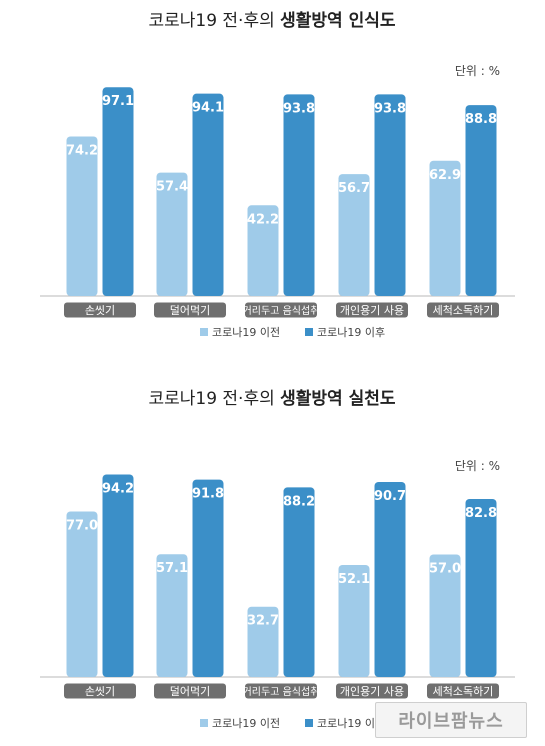 The height and width of the screenshot is (746, 545). What do you see at coordinates (208, 108) in the screenshot?
I see `data-label: 94.1` at bounding box center [208, 108].